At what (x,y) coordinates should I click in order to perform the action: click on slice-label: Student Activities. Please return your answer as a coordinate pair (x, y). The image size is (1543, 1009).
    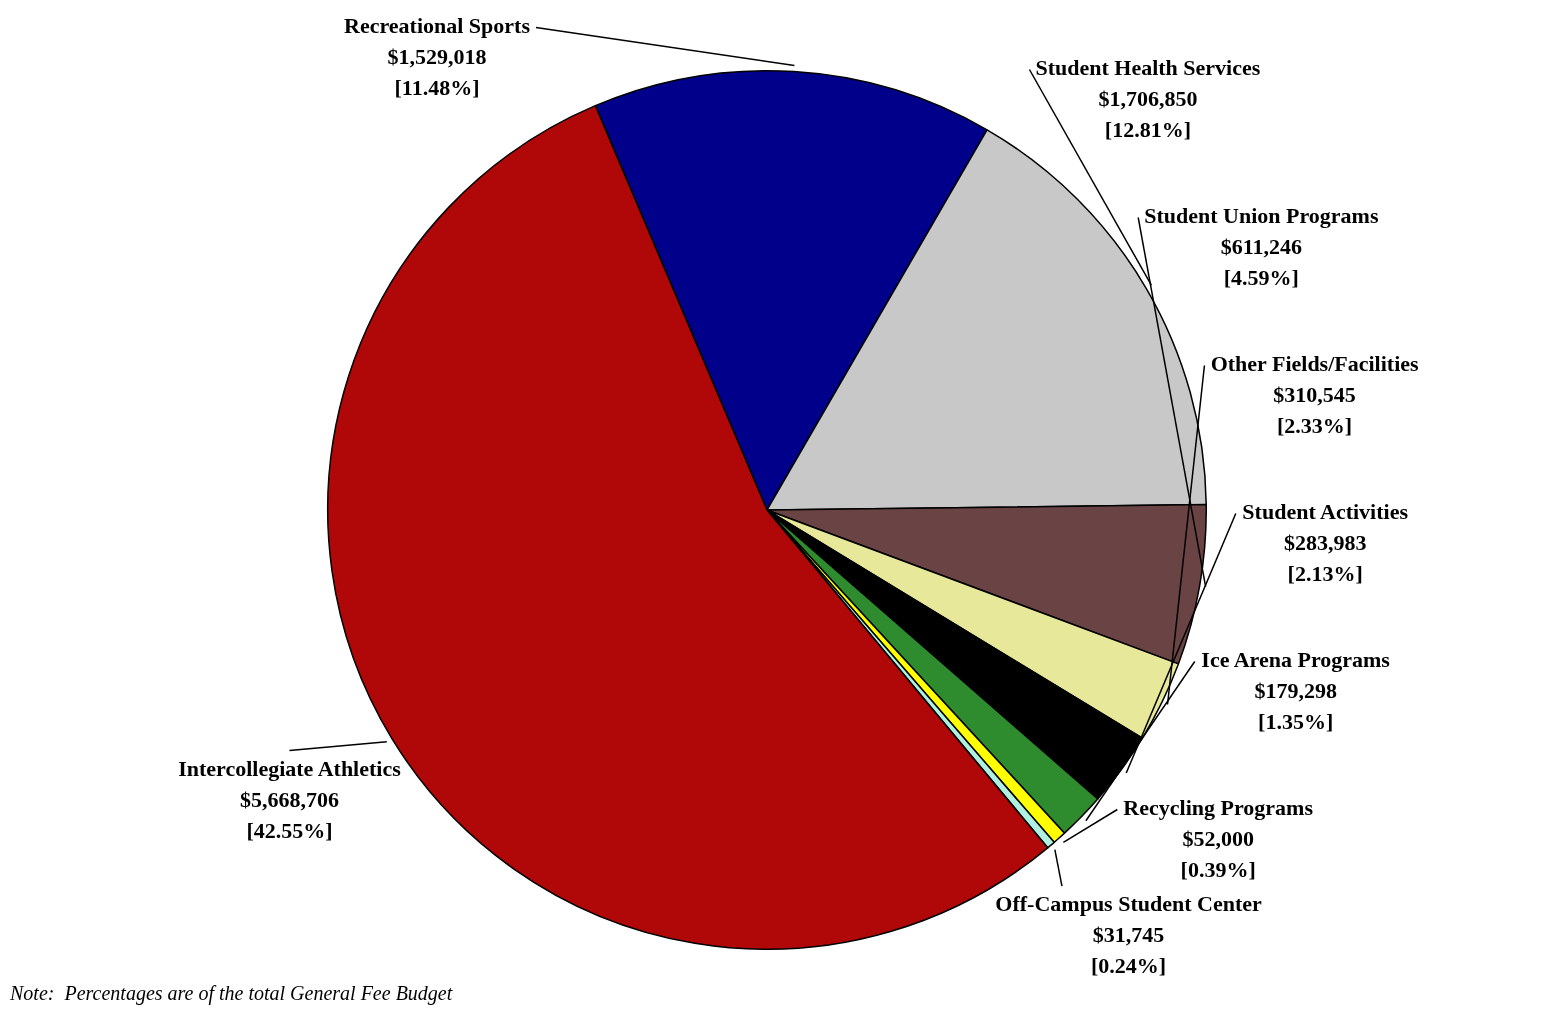
    Looking at the image, I should click on (1325, 512).